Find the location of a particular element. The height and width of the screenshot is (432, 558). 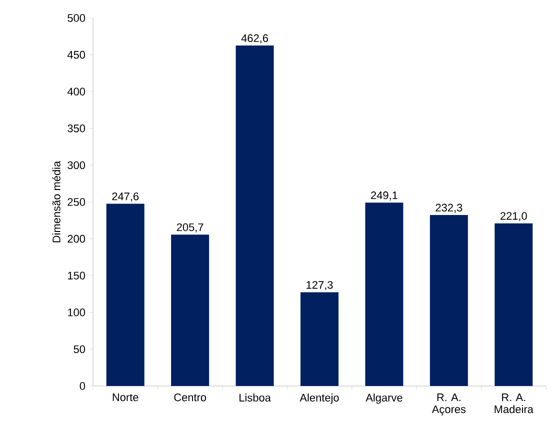

x-tick-label: R. A. Madeira is located at coordinates (514, 404).